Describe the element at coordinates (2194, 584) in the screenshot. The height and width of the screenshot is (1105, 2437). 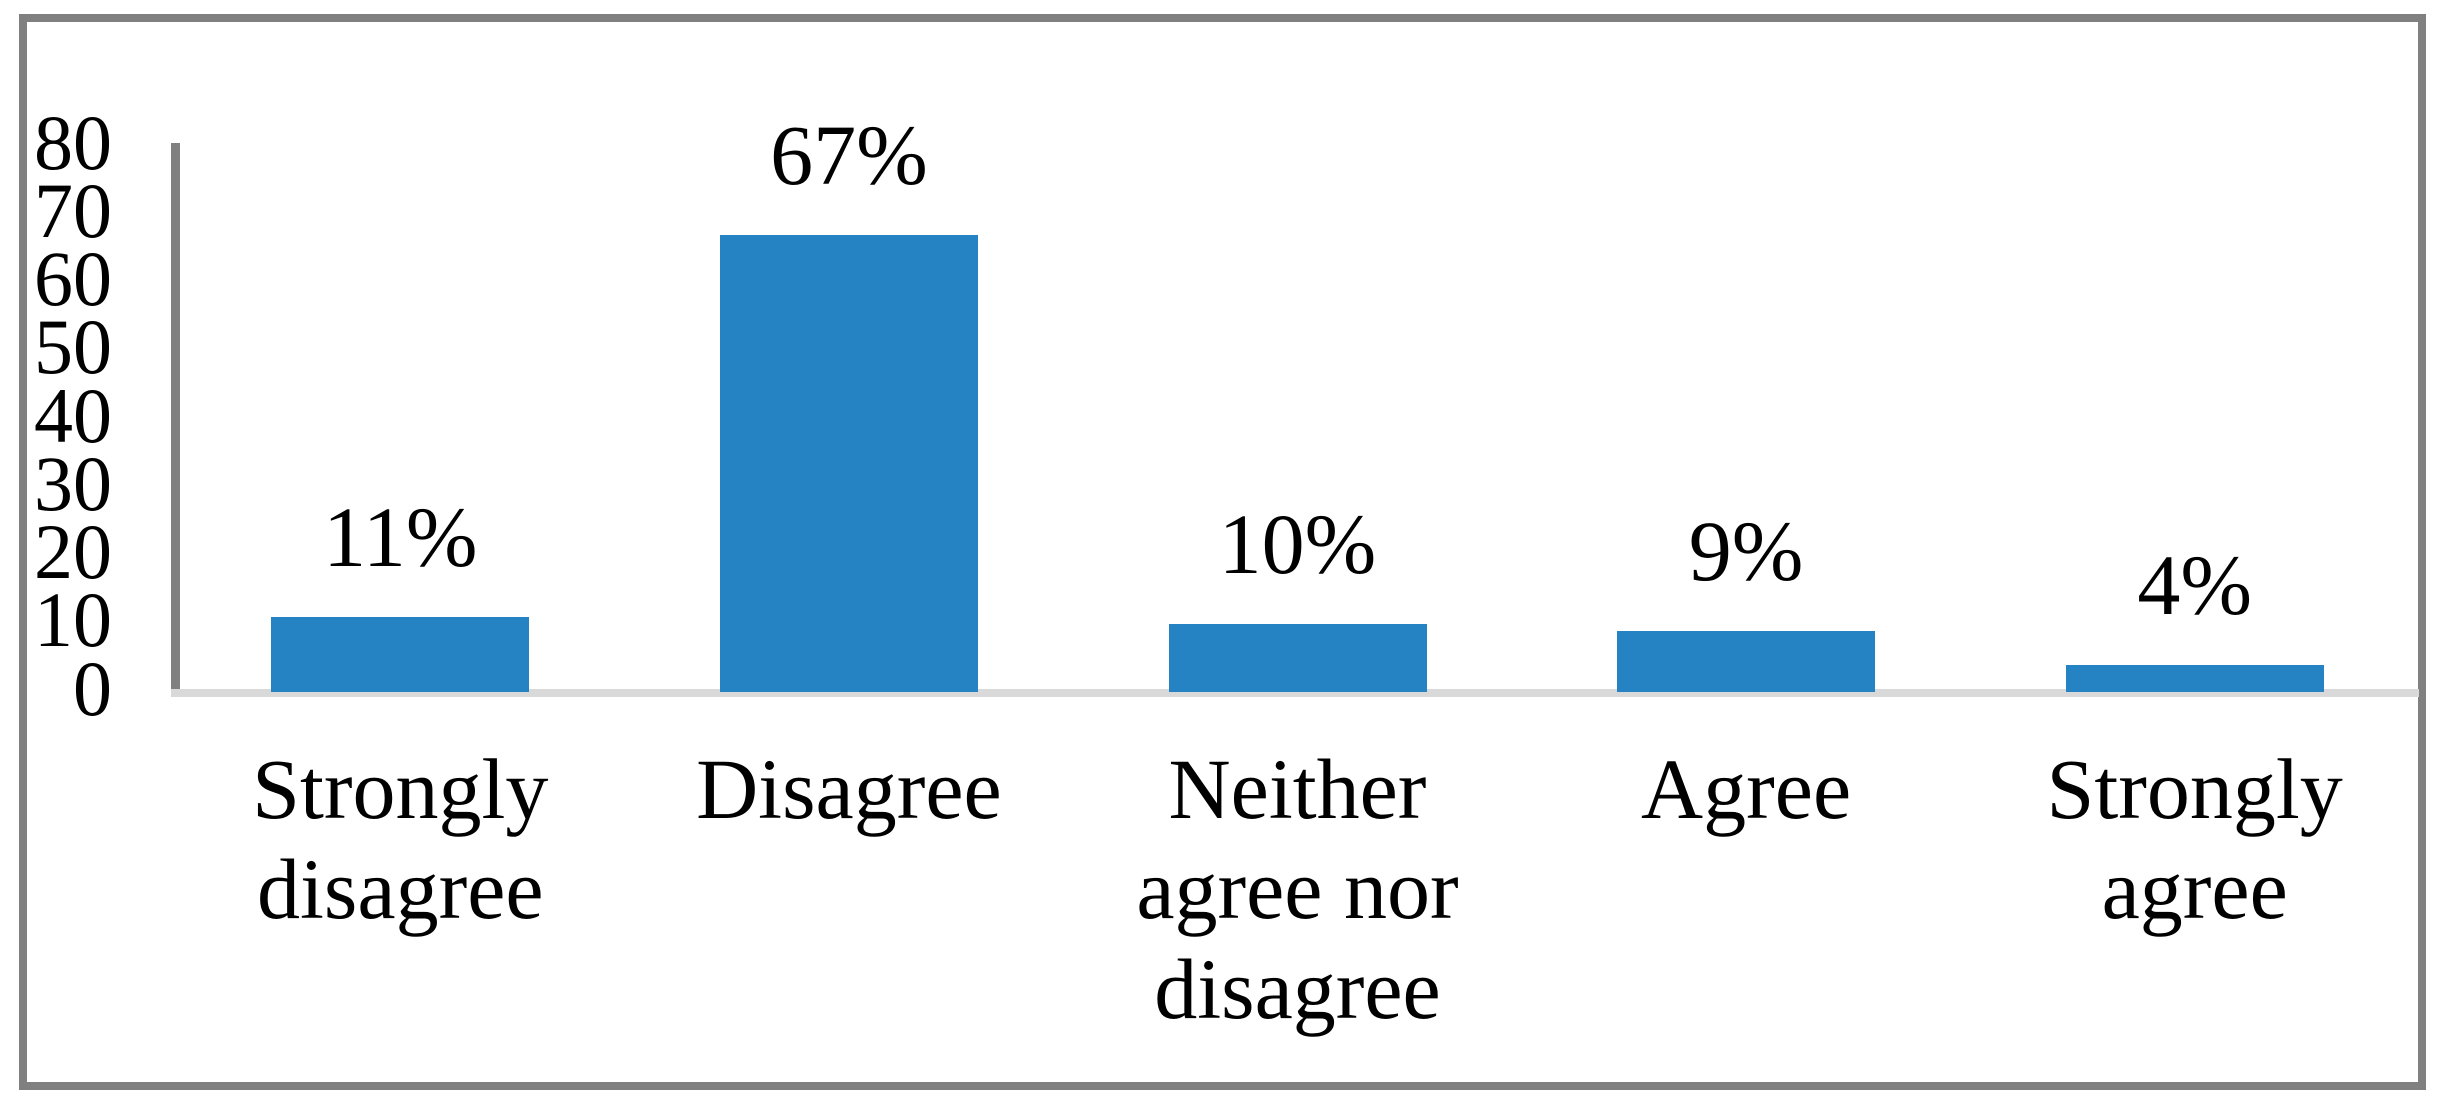
I see `bar-value-label: 4%` at that location.